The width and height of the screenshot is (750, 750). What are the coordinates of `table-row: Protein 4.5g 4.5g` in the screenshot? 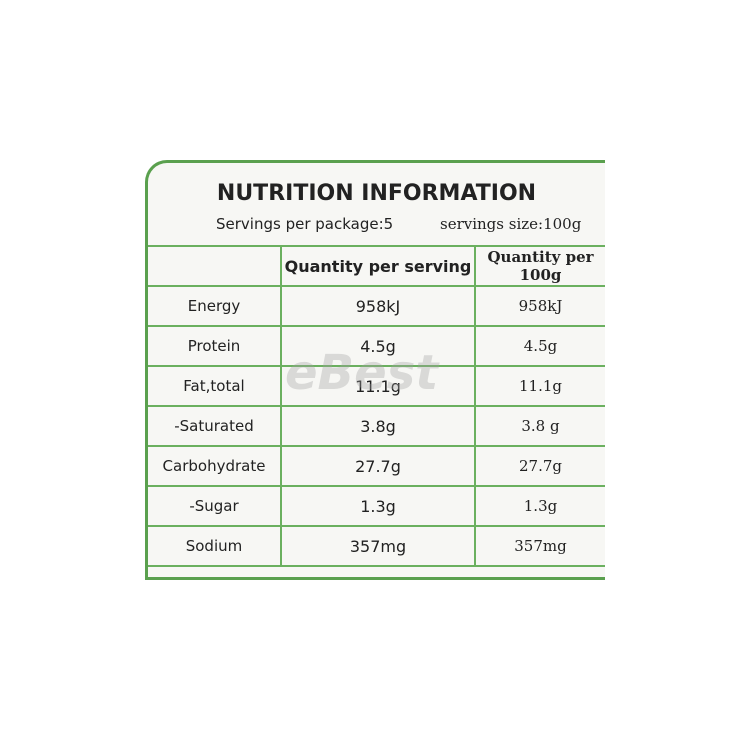 It's located at (376, 346).